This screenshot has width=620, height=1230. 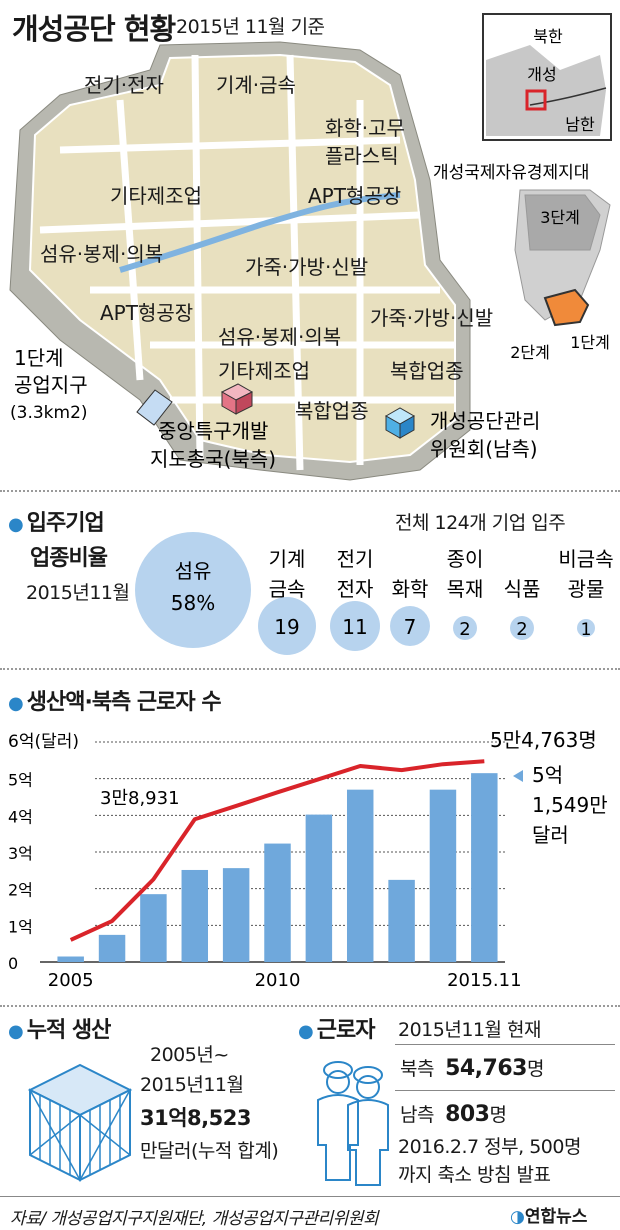 What do you see at coordinates (56, 523) in the screenshot?
I see `industry-section-title: ● 입주기업` at bounding box center [56, 523].